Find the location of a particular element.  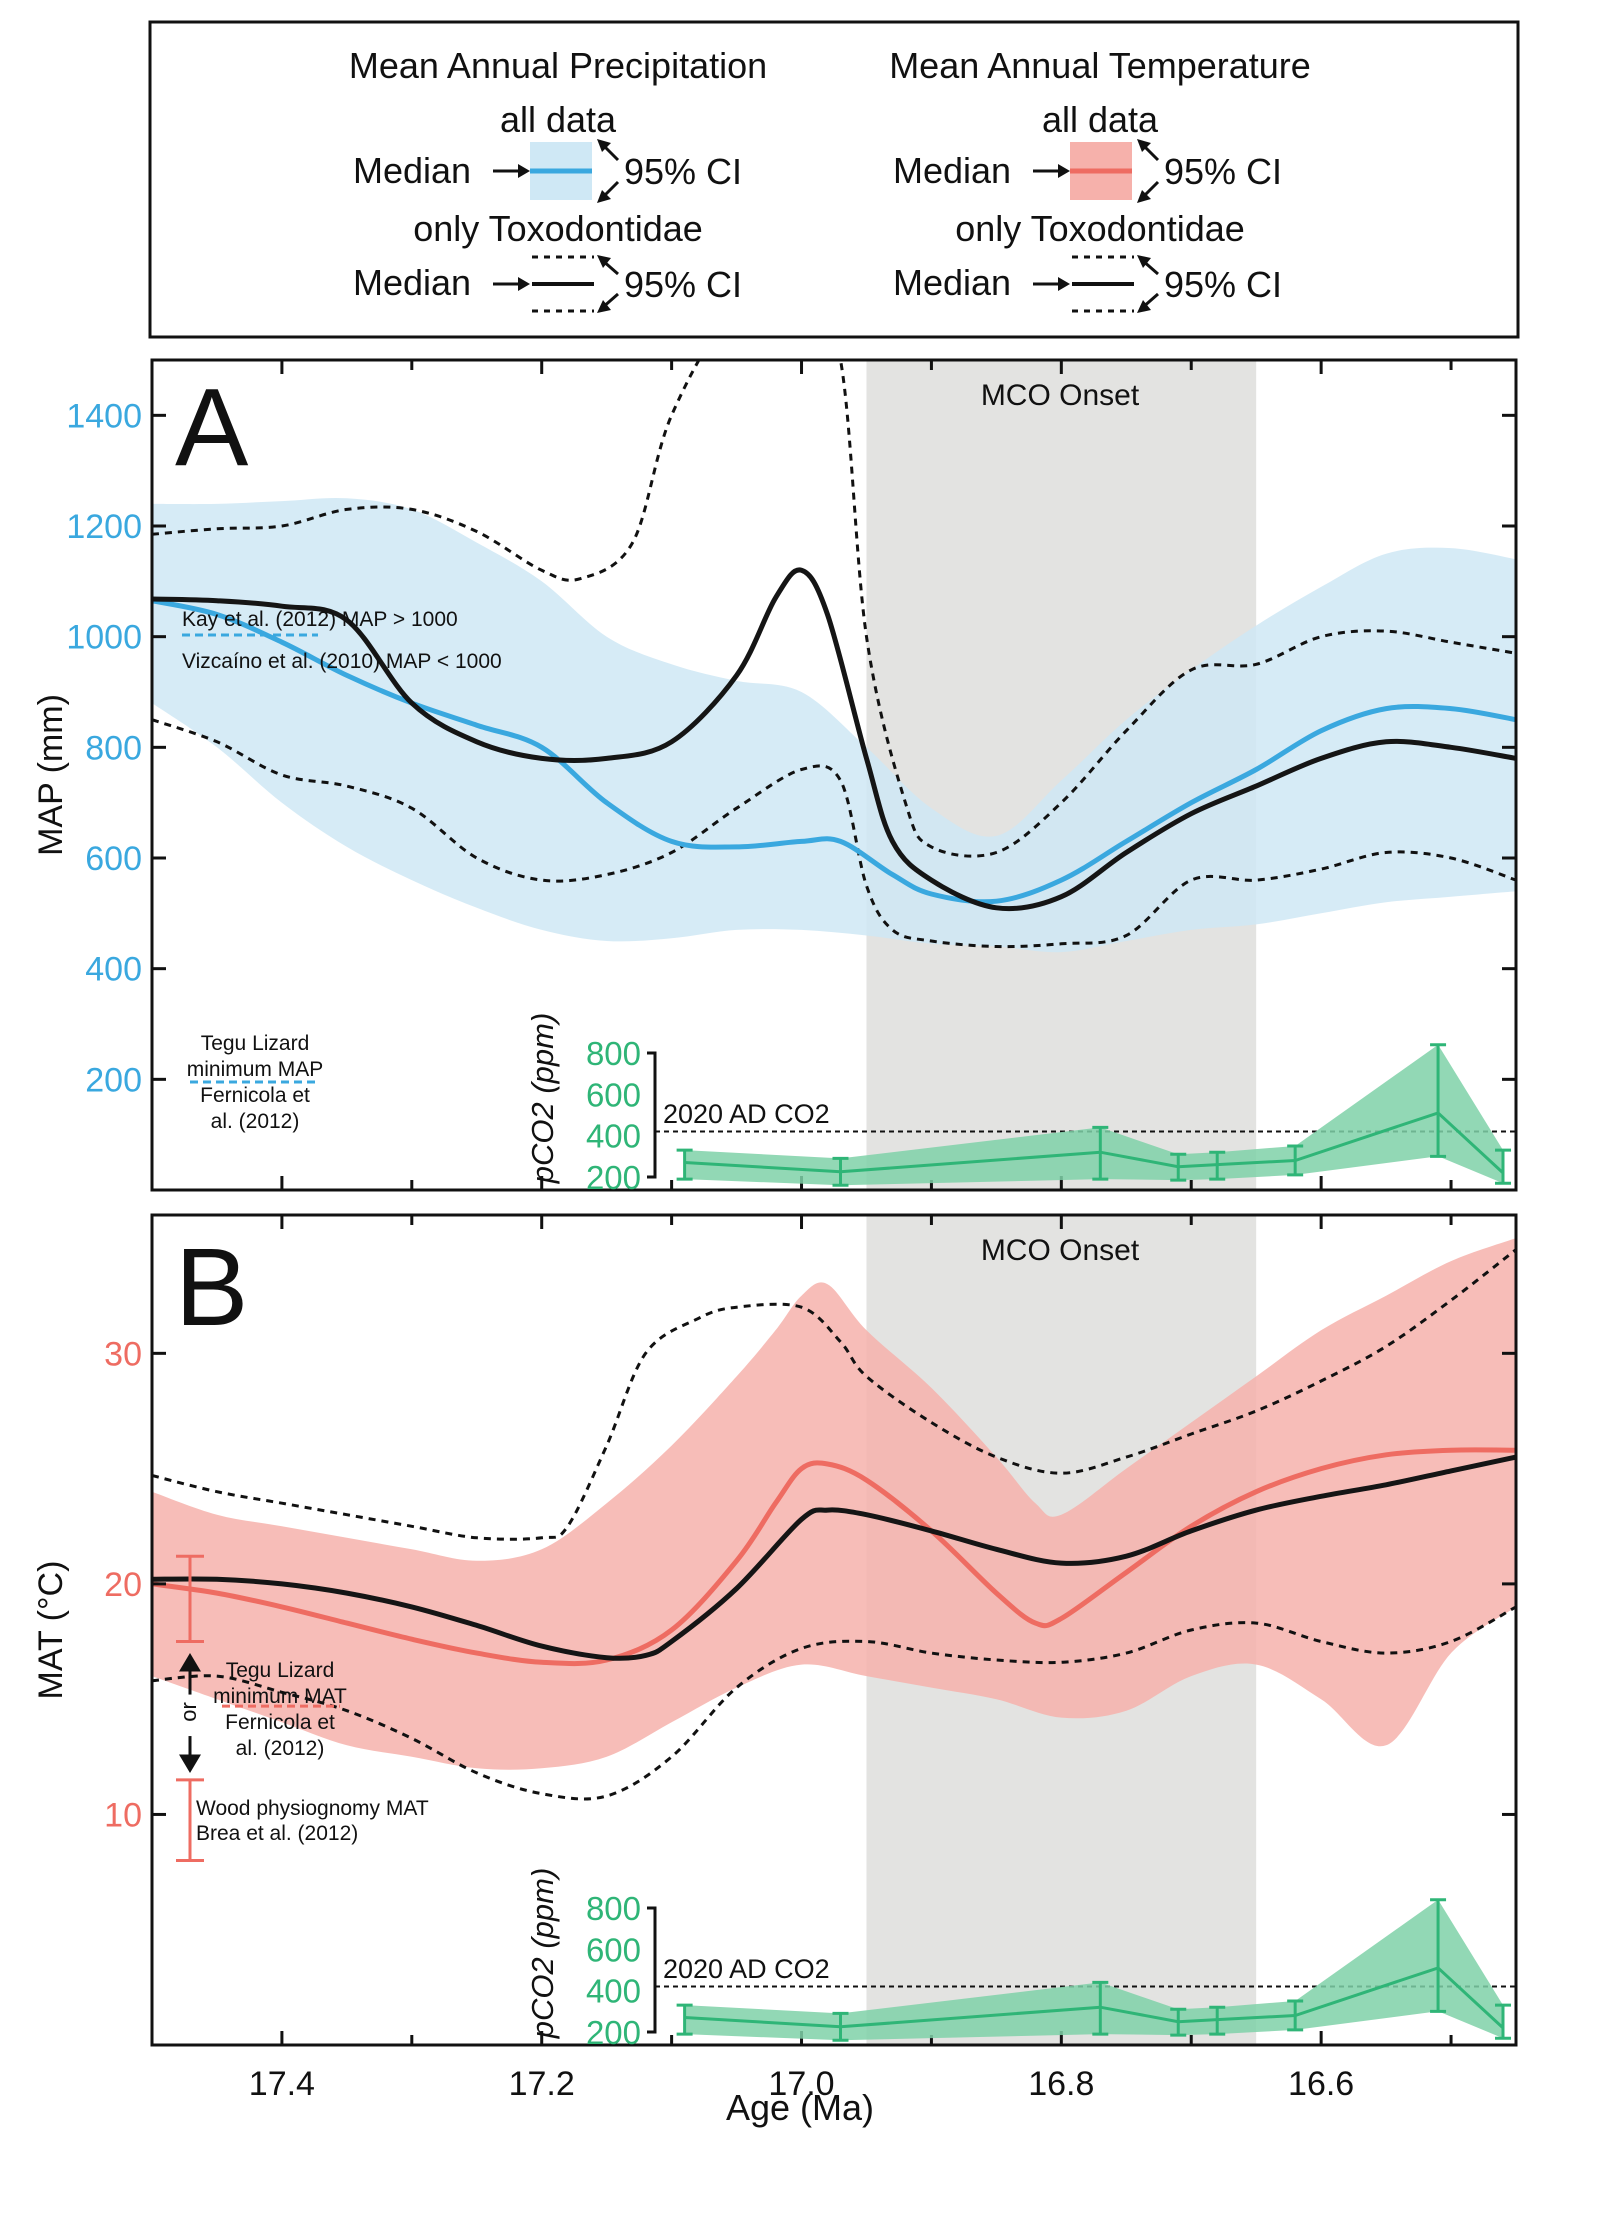

kay-annotation: Kay et al. (2012) MAP > 1000 is located at coordinates (320, 619).